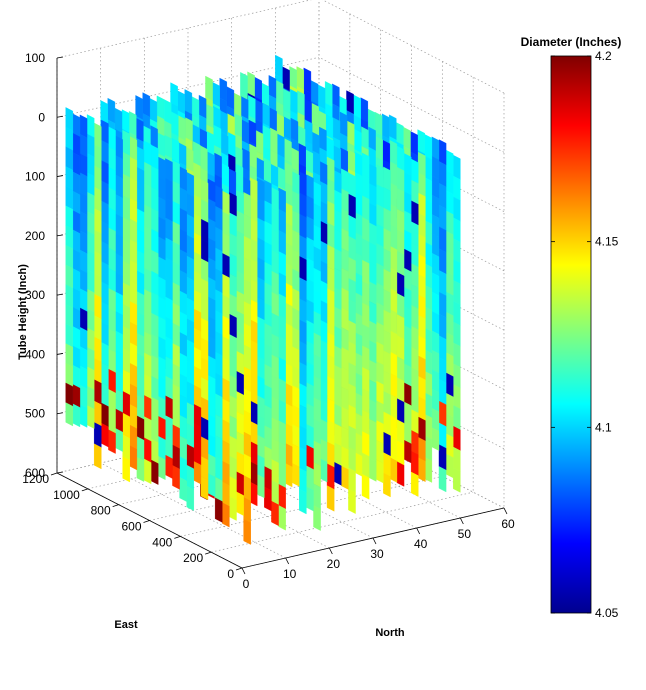 Image resolution: width=646 pixels, height=690 pixels. Describe the element at coordinates (66, 495) in the screenshot. I see `east-tick-label: 1000` at that location.